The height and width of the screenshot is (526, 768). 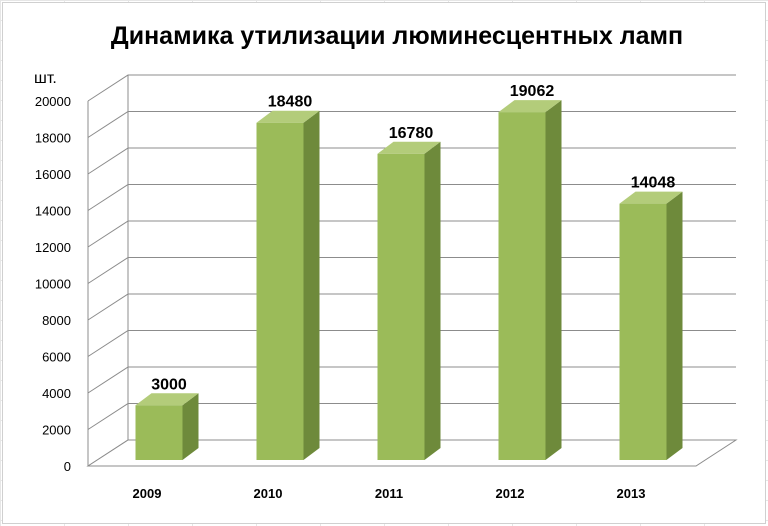 I want to click on y-tick-label: 2000, so click(x=56, y=430).